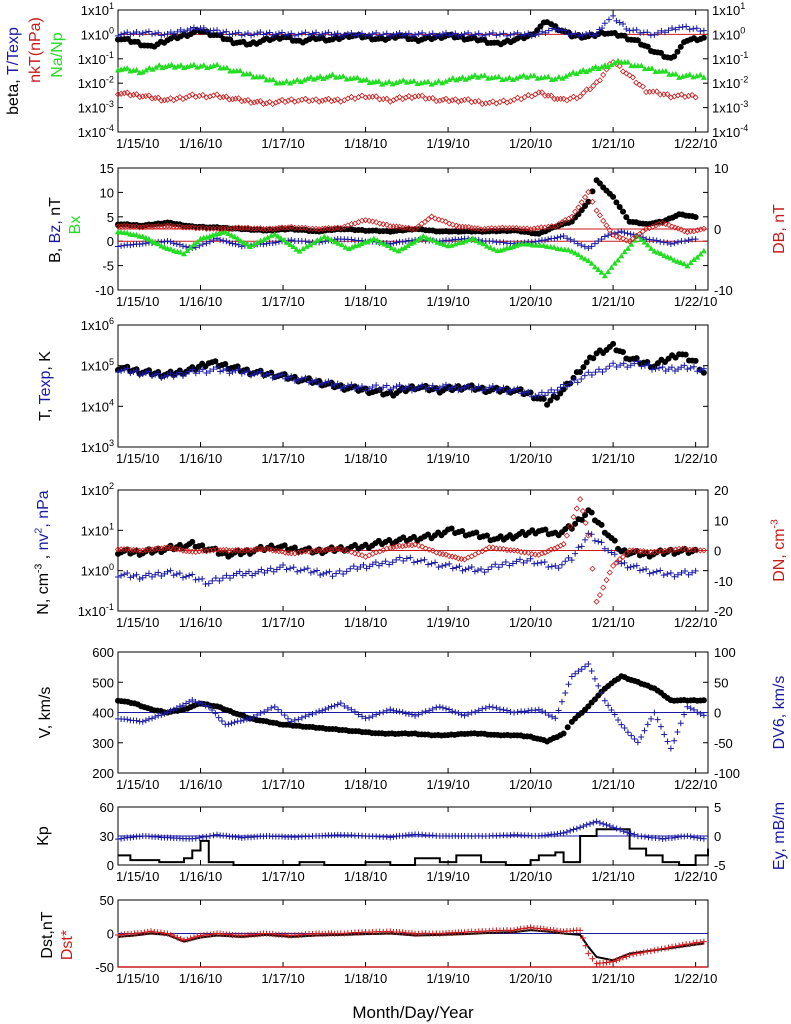  What do you see at coordinates (721, 490) in the screenshot?
I see `right-tick-label: 20` at bounding box center [721, 490].